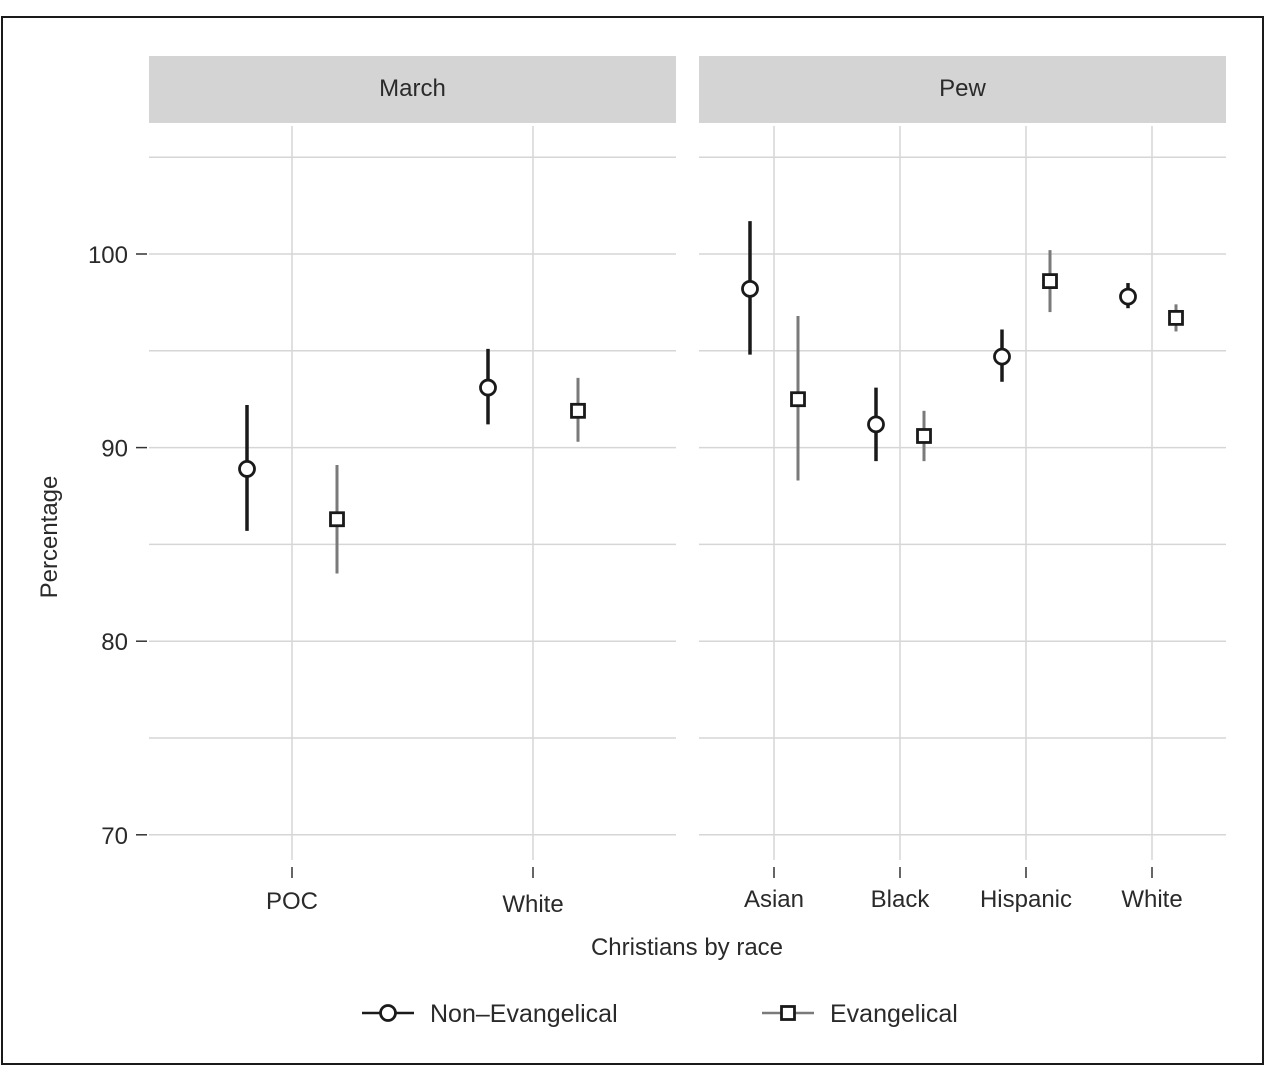  I want to click on panel-strip-label: Pew, so click(962, 88).